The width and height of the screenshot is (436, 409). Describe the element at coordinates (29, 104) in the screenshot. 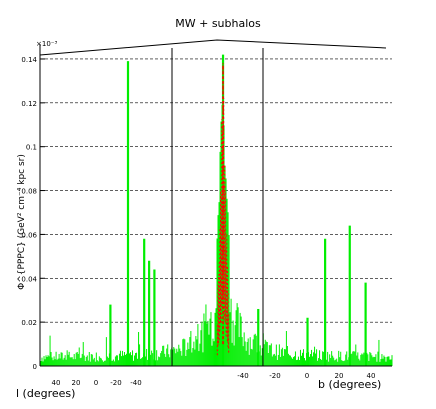

I see `y-tick-label-6: 0.12` at that location.